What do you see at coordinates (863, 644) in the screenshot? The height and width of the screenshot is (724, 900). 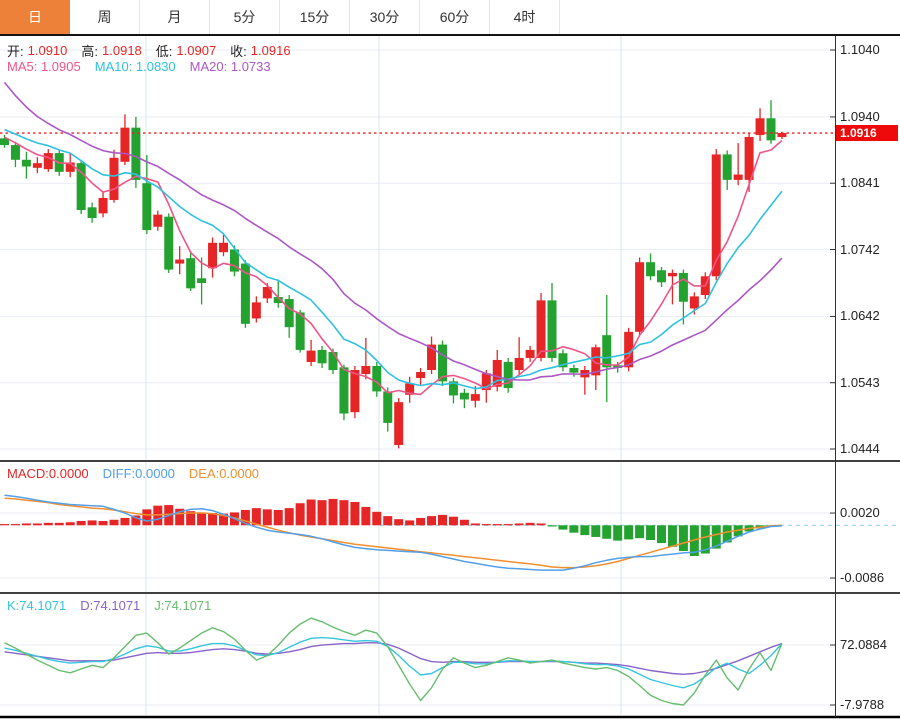 I see `y-axis-label: 72.0884` at bounding box center [863, 644].